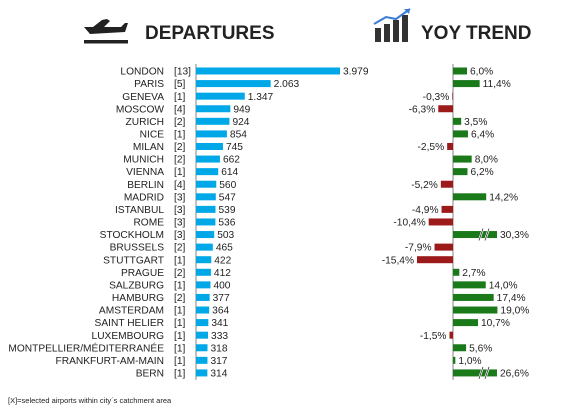 This screenshot has height=410, width=580. I want to click on trend-value-label: 3,5%, so click(475, 122).